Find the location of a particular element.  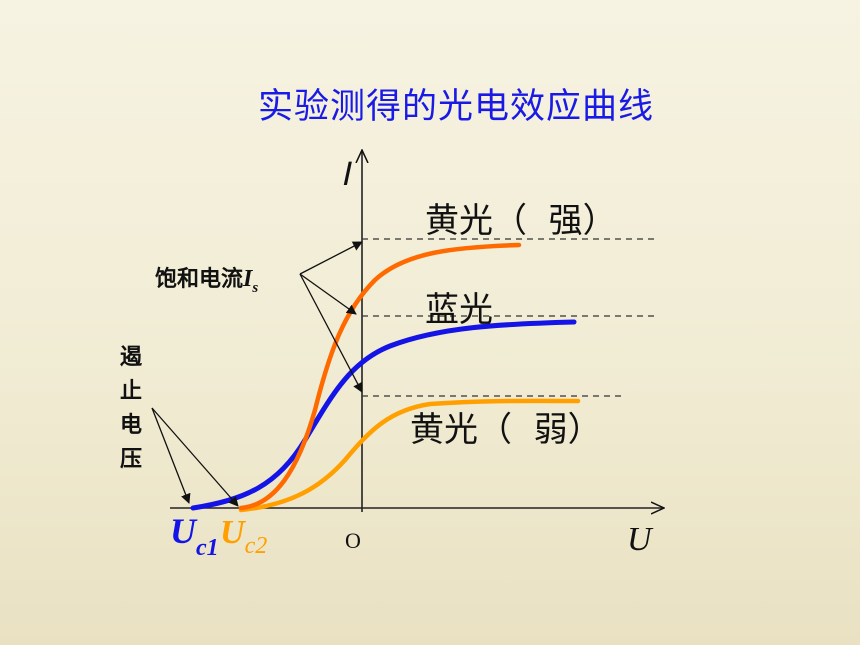

label-yellow-weak: 黄光（ 弱） is located at coordinates (506, 430).